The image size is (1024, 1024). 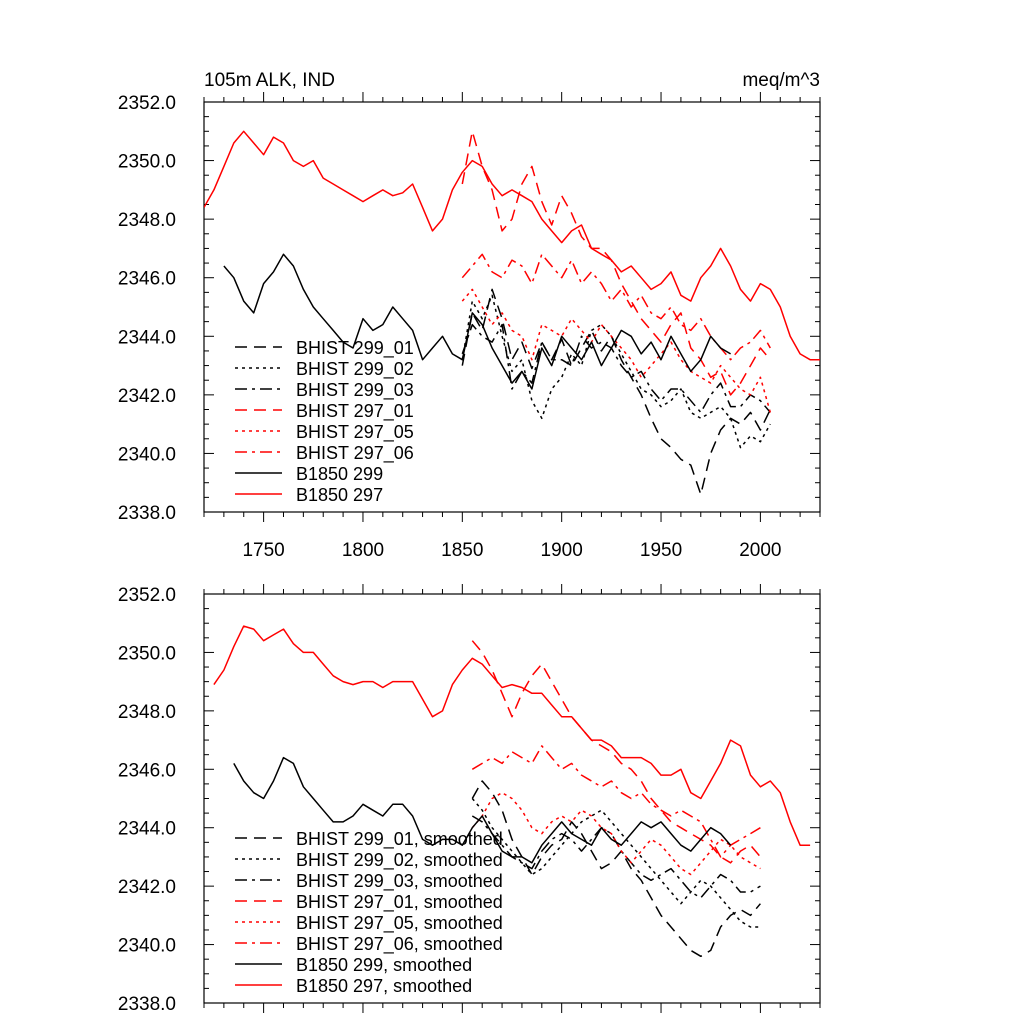 I want to click on legend-label: BHIST 297_05, so click(x=355, y=432).